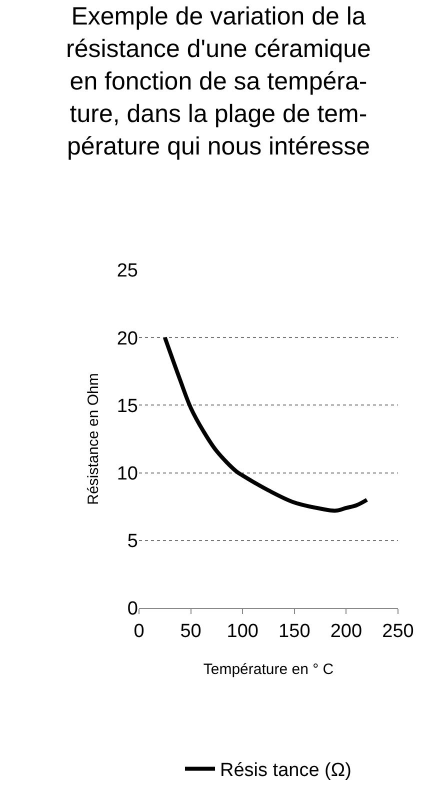  Describe the element at coordinates (218, 81) in the screenshot. I see `chart-title: Exemple de variation de la résistance d'une céramique en fonction de sa tempéra- ture, dans la plage de tem- pérature qui nous intéresse` at that location.